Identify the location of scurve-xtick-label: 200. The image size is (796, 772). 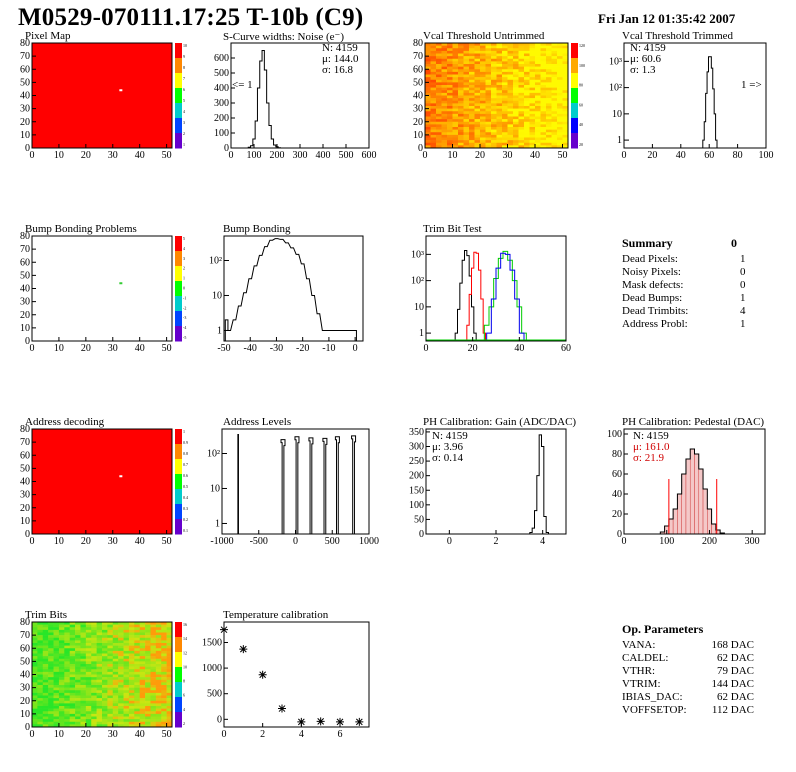
(277, 155).